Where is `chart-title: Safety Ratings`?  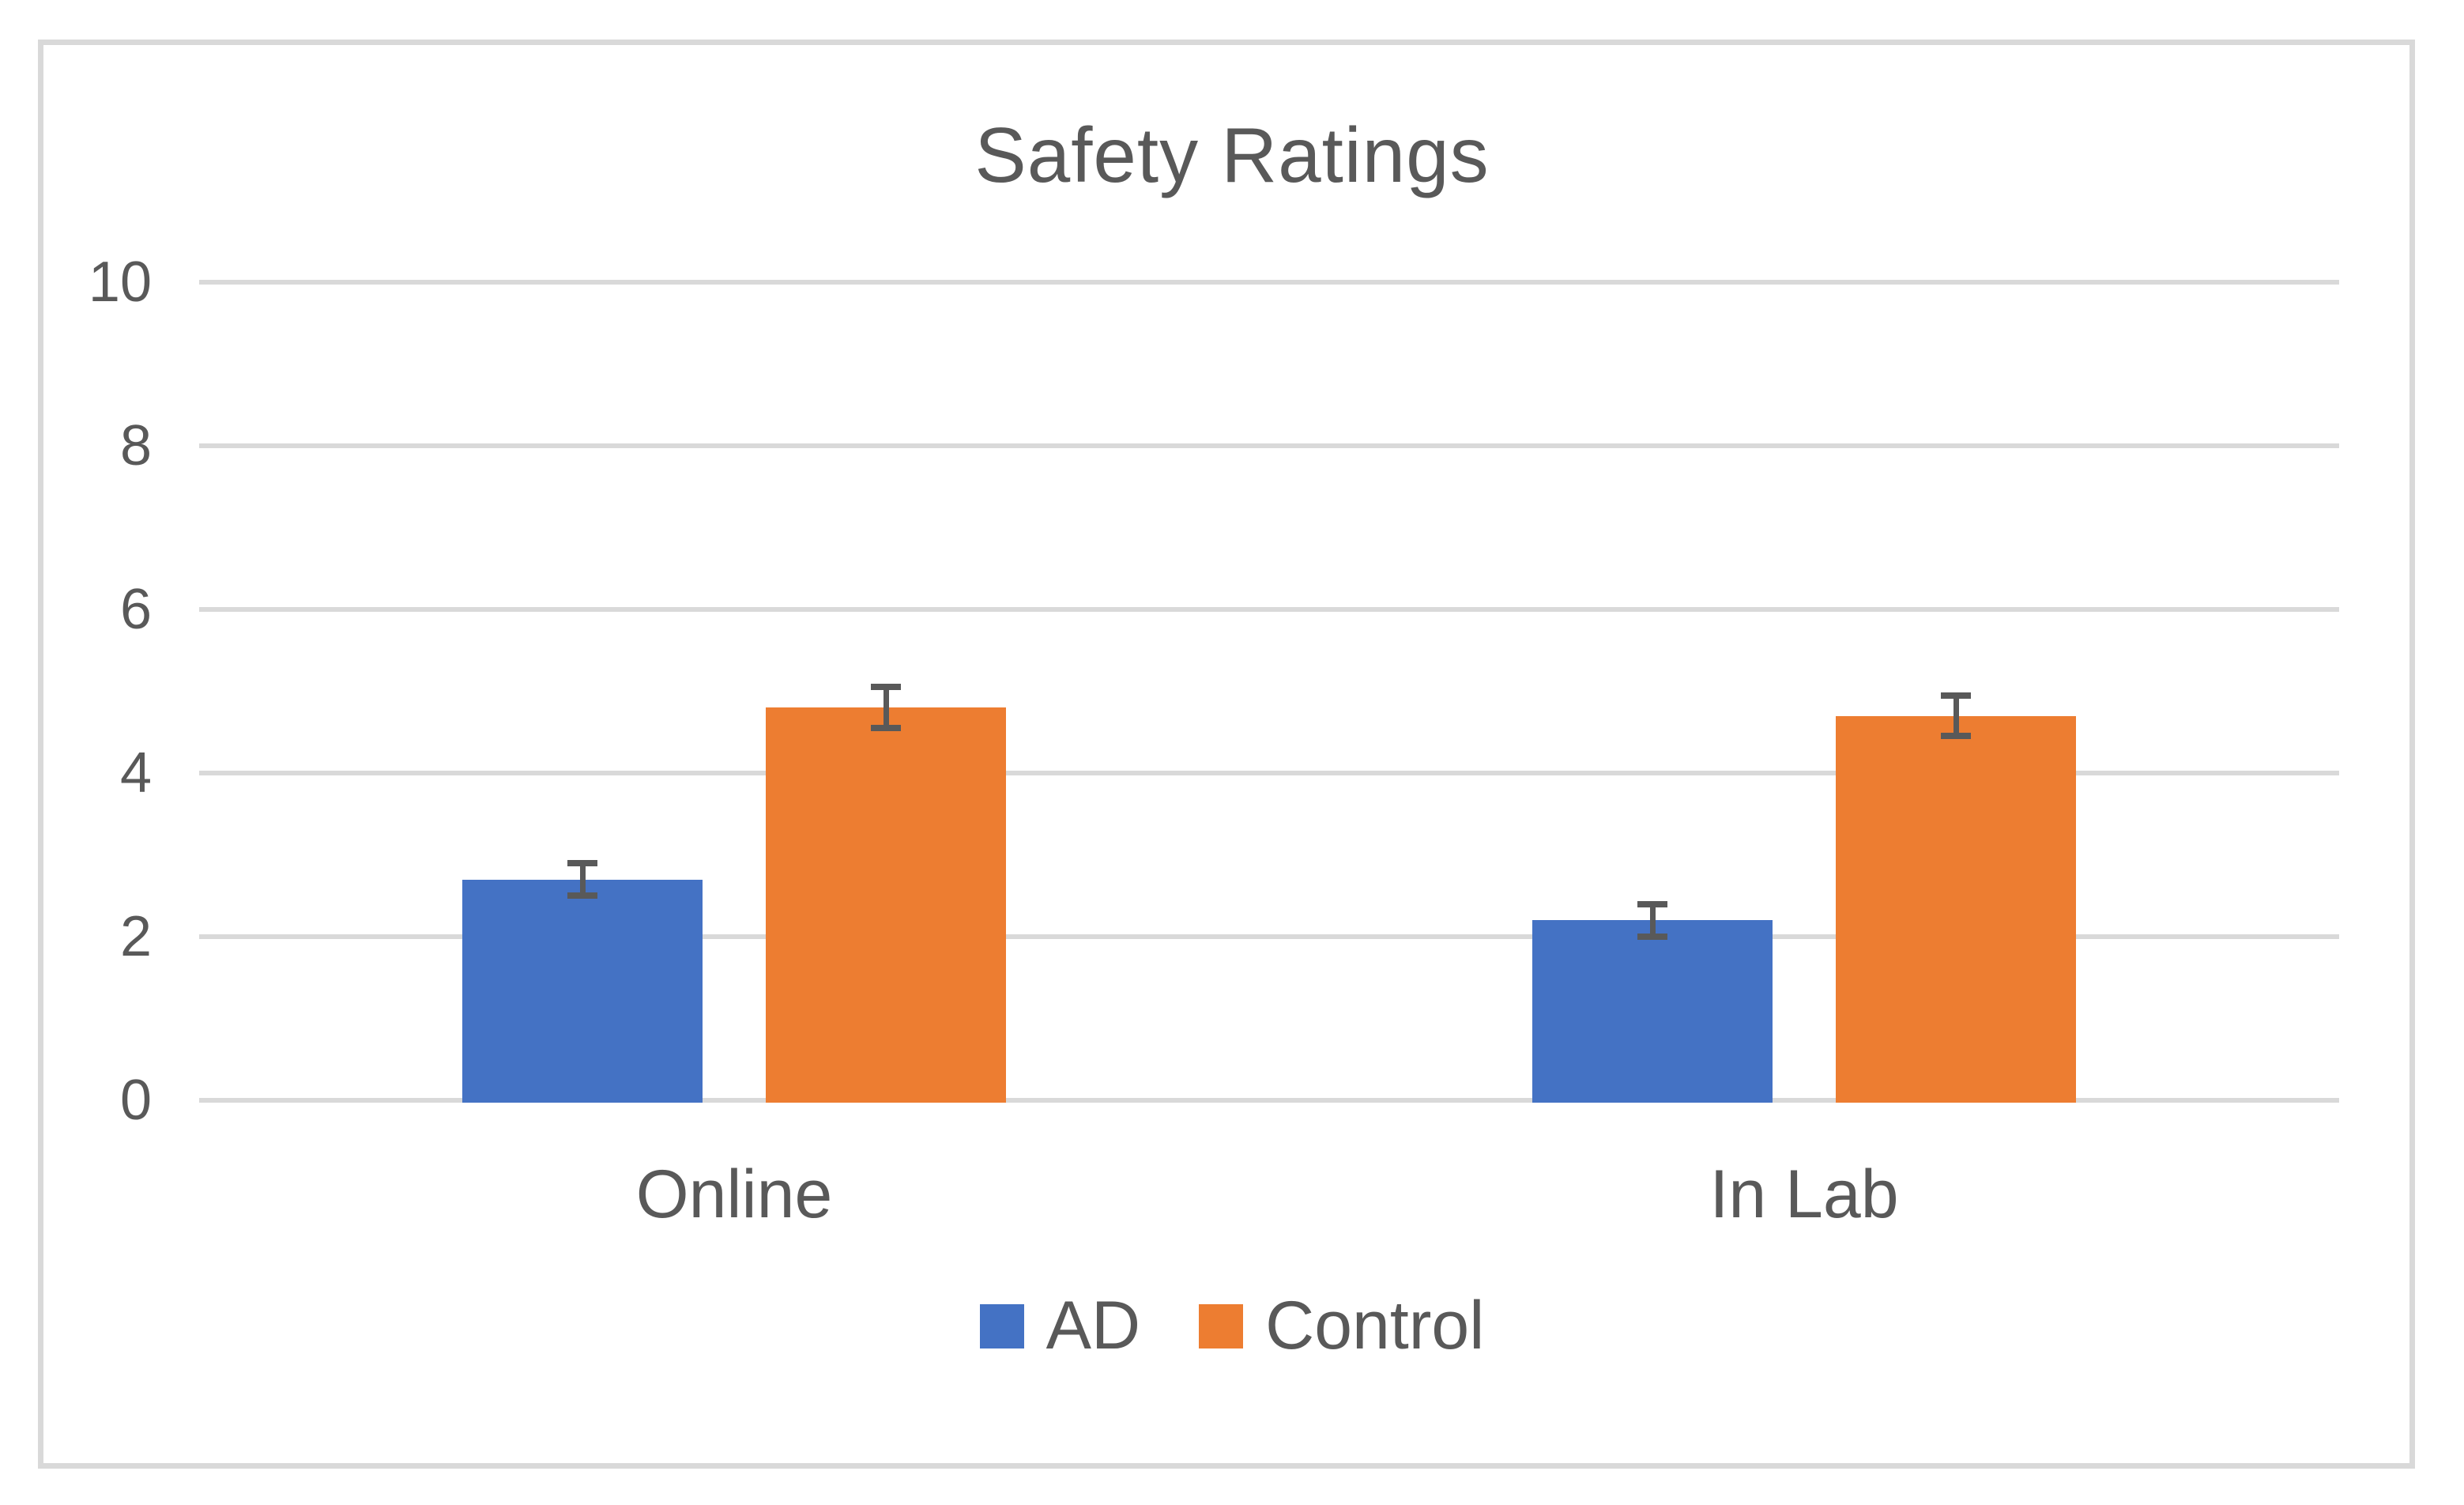 chart-title: Safety Ratings is located at coordinates (1232, 154).